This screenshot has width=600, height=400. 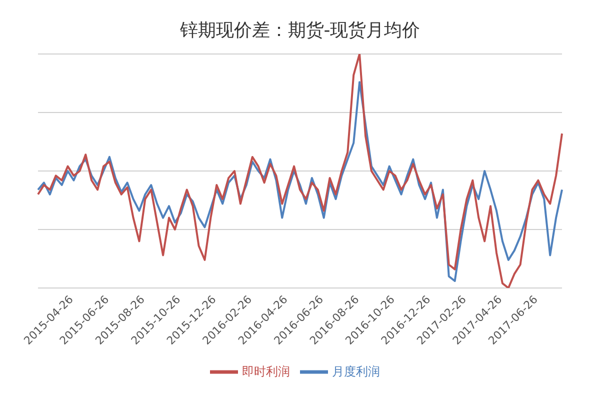 What do you see at coordinates (356, 371) in the screenshot?
I see `legend-label: 月度利润` at bounding box center [356, 371].